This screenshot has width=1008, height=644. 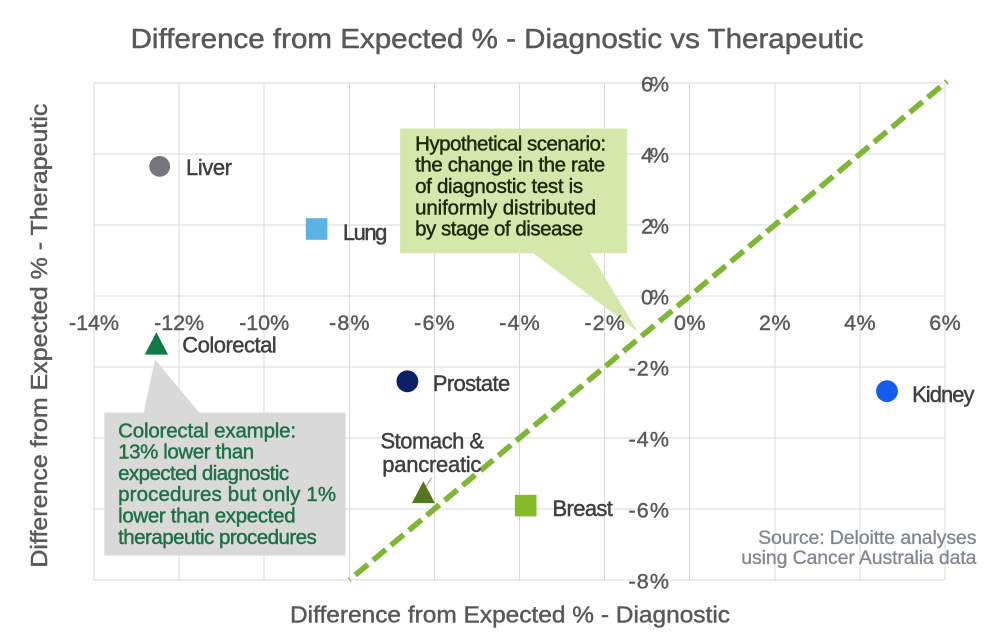 What do you see at coordinates (229, 345) in the screenshot?
I see `svg-text: Colorectal` at bounding box center [229, 345].